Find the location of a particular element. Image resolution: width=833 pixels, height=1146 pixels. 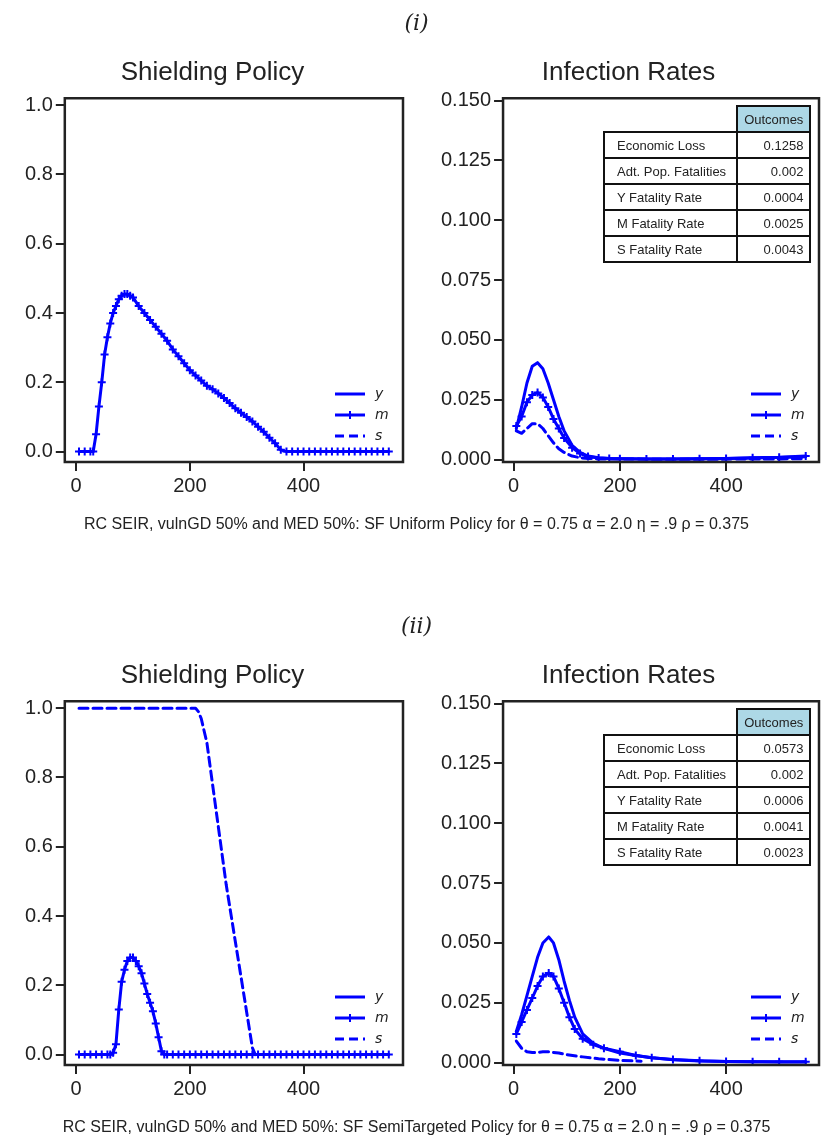

annotation: 0.0025 is located at coordinates (774, 223).